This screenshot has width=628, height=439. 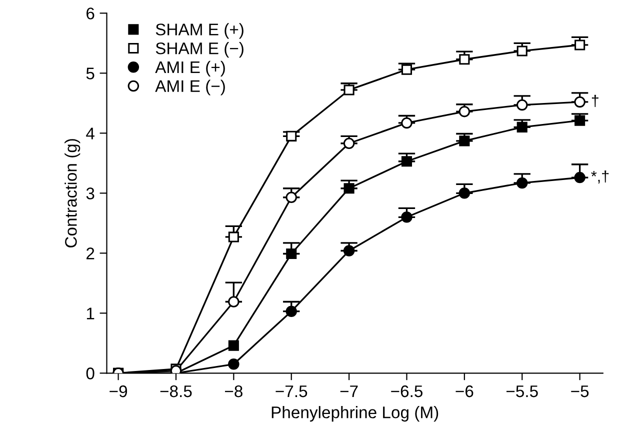 I want to click on x-tick-label: −8, so click(x=233, y=391).